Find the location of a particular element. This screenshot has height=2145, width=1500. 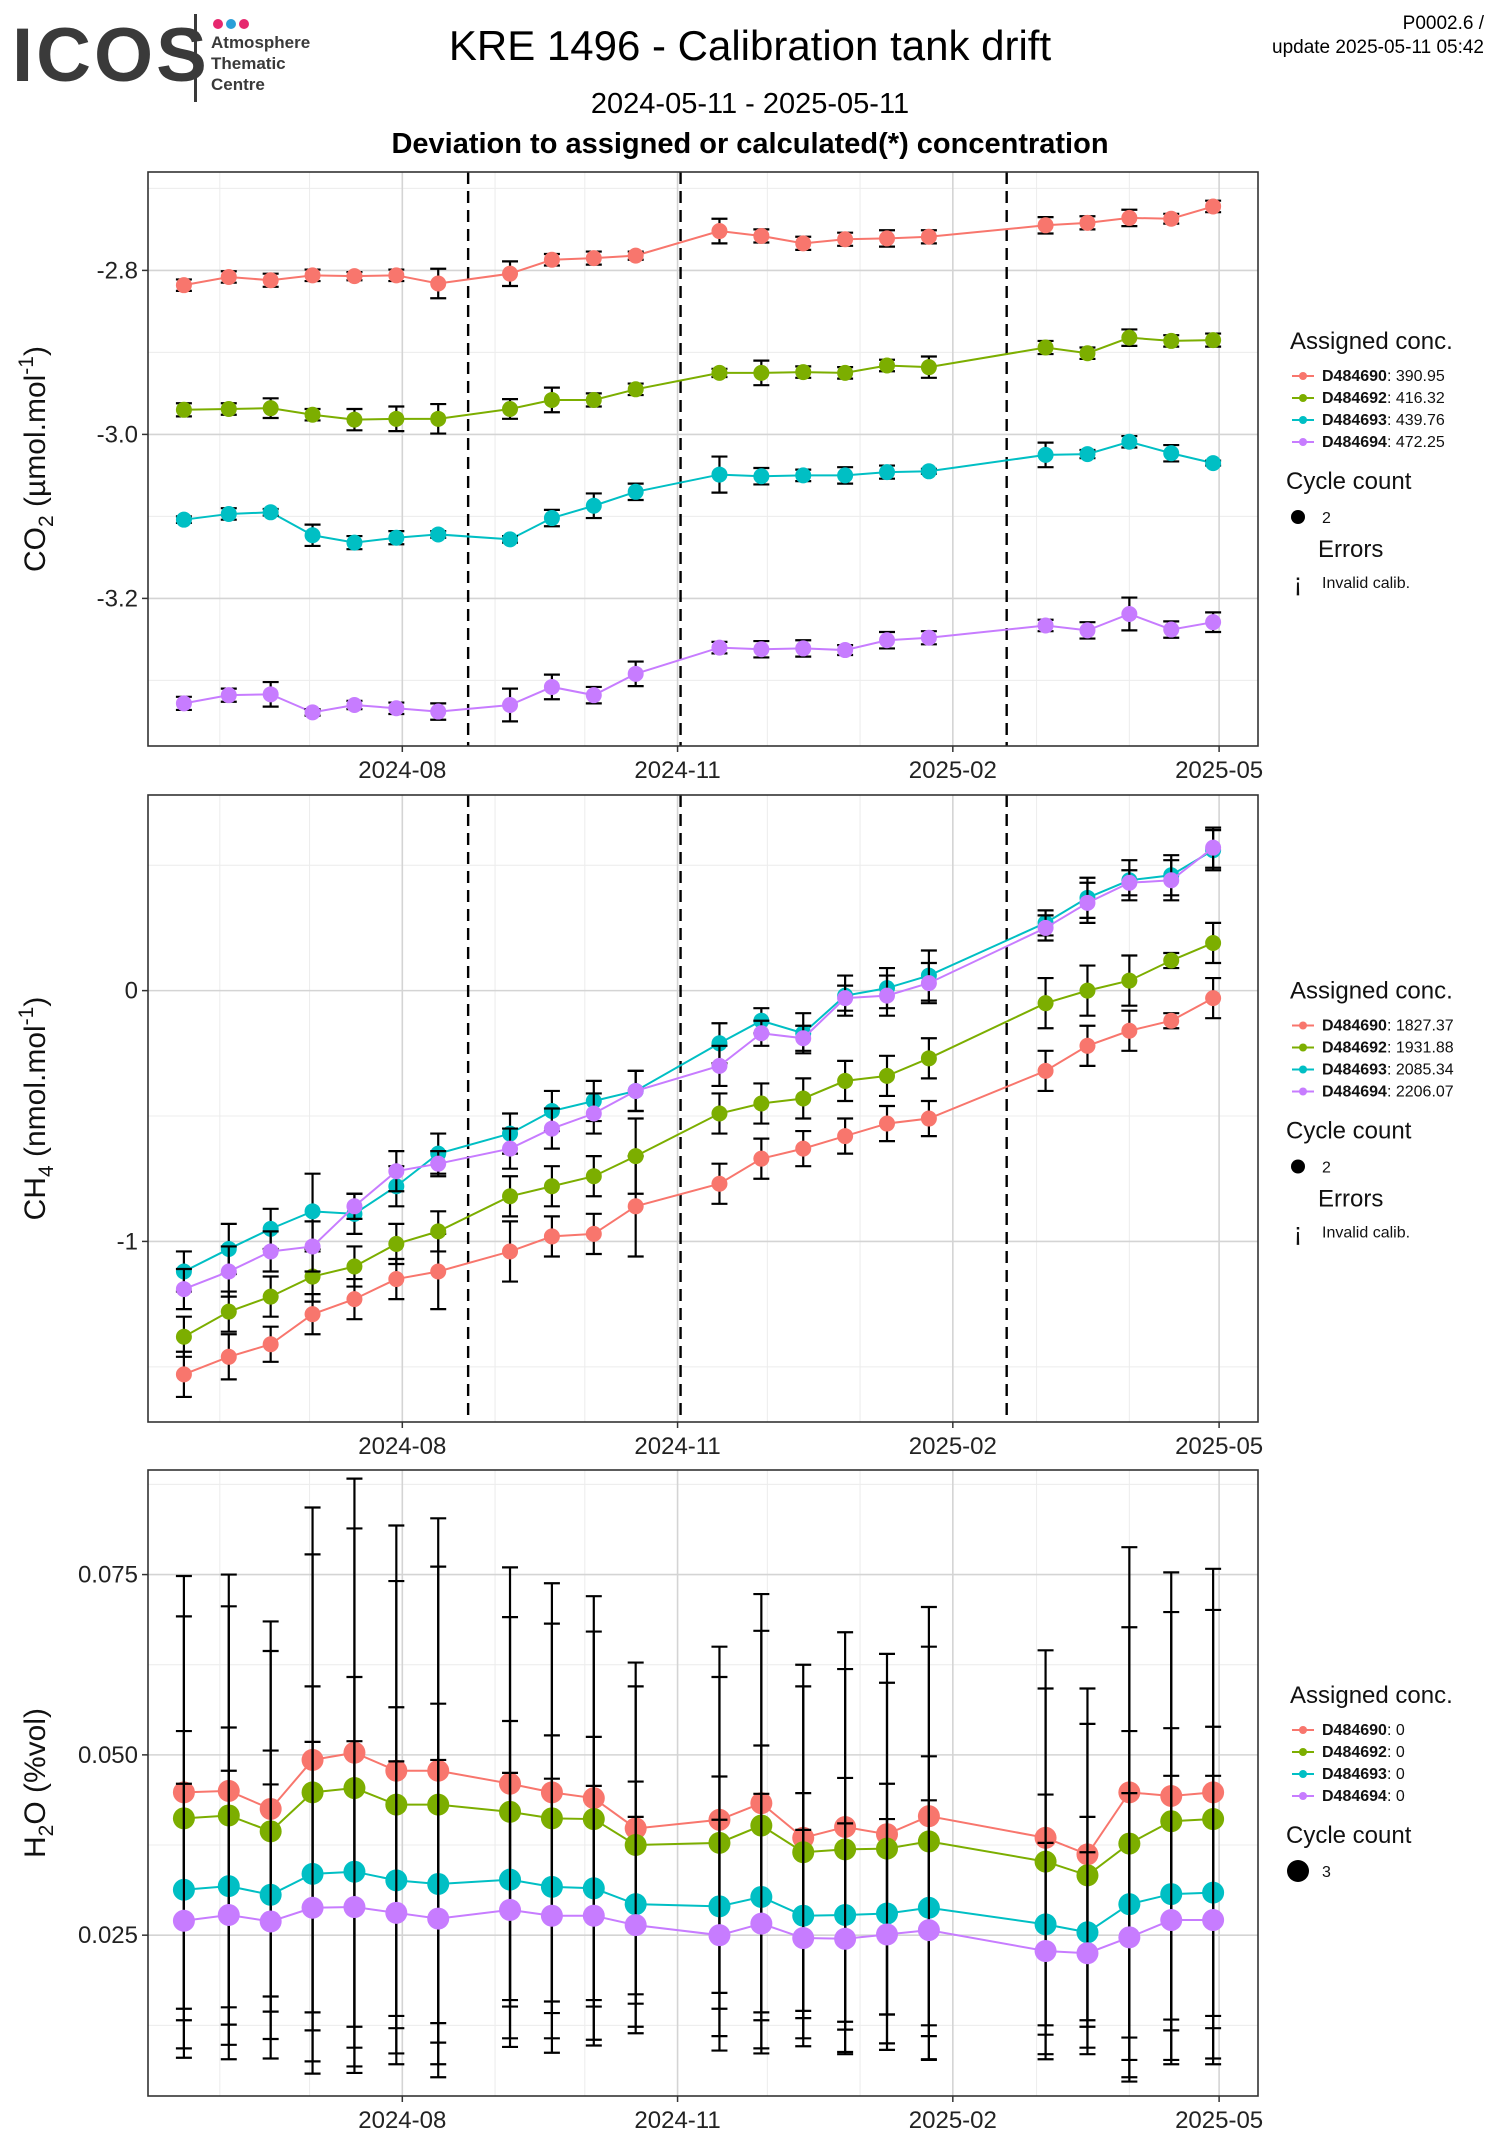

legend-entry-value: 390.95 is located at coordinates (1420, 376).